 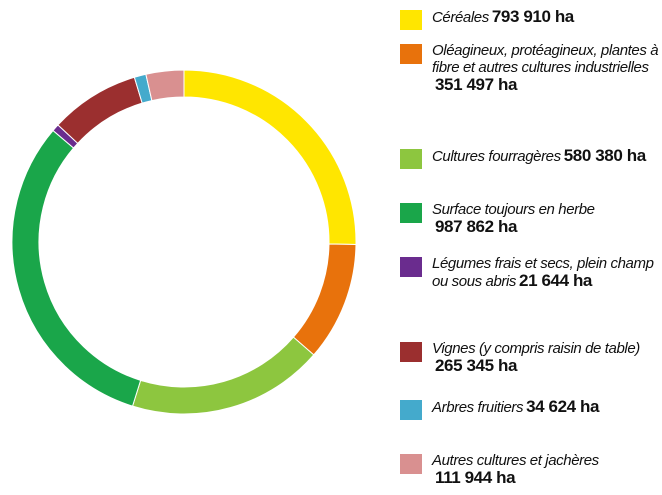 I want to click on value-label: 987 862 ha, so click(x=476, y=226).